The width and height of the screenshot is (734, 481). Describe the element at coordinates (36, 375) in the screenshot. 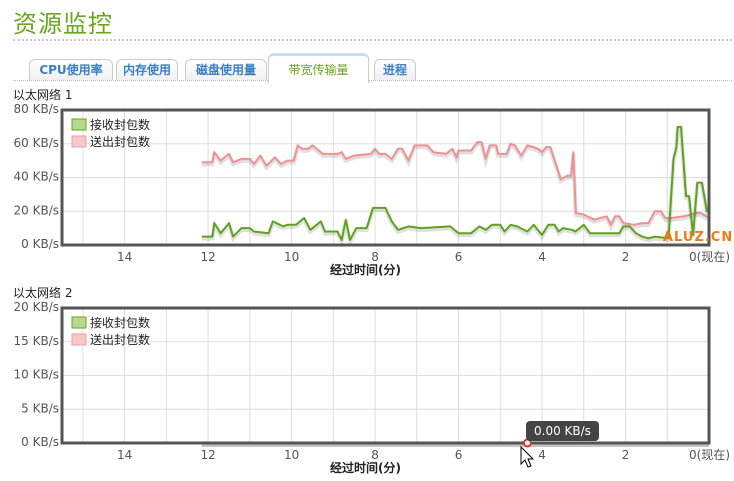

I see `y-tick-label: 10 KB/s` at that location.